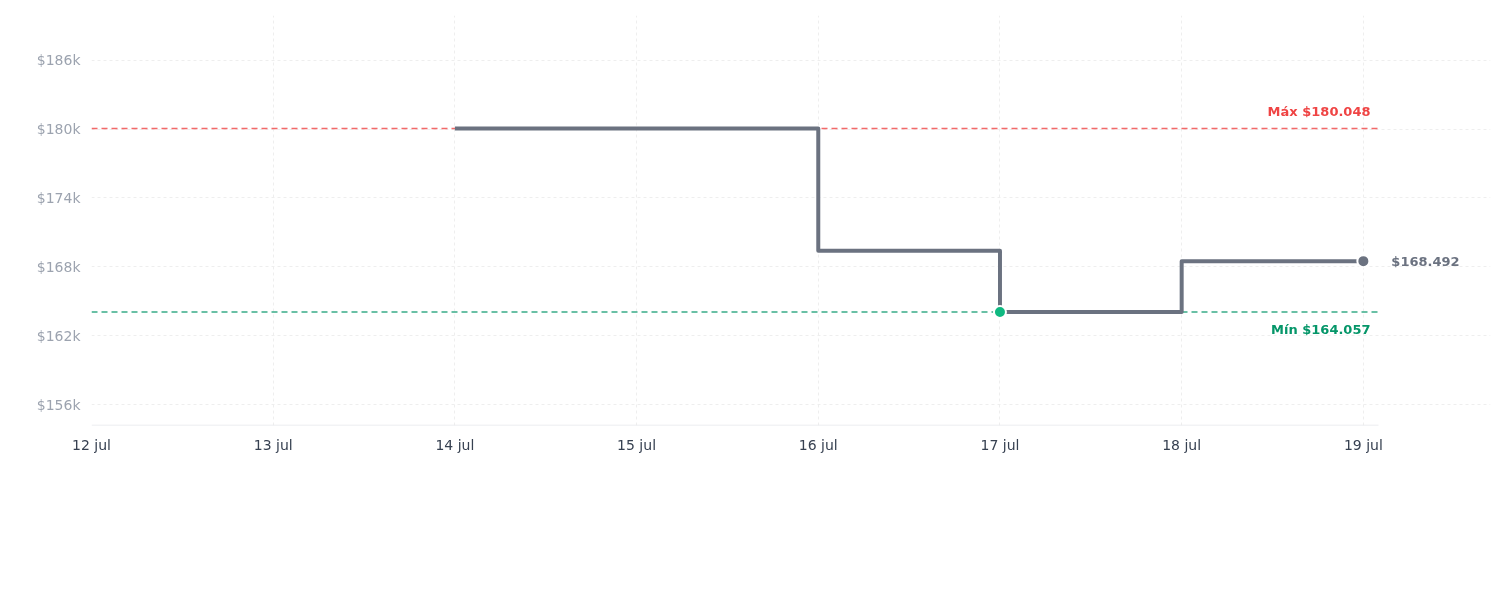 This screenshot has height=607, width=1505. What do you see at coordinates (91, 444) in the screenshot?
I see `x-tick-label: 12 jul` at bounding box center [91, 444].